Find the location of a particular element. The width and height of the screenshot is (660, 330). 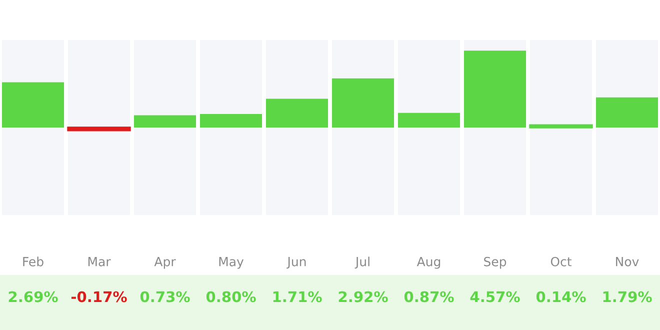

data-label: 2.69% is located at coordinates (33, 296).